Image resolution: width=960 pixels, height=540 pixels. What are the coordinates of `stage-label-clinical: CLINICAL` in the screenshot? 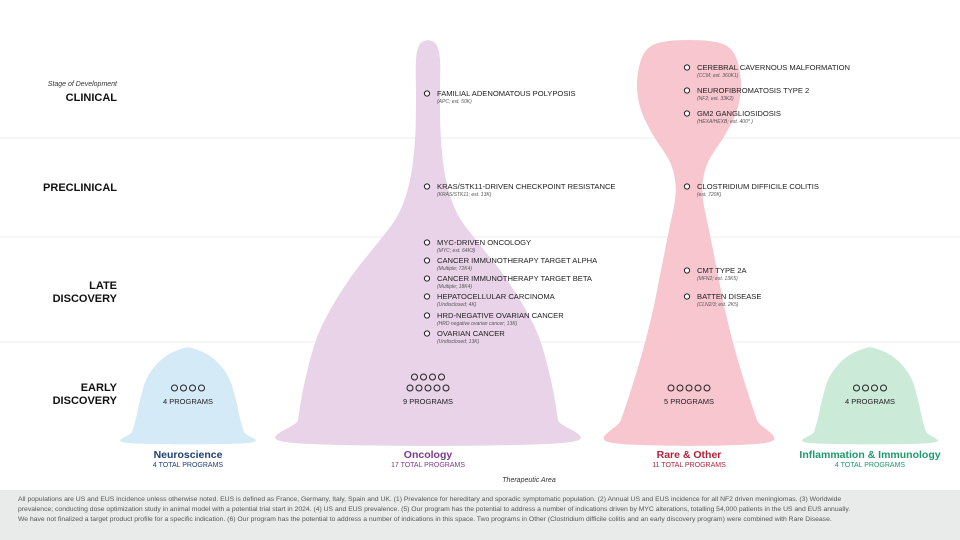 It's located at (92, 98).